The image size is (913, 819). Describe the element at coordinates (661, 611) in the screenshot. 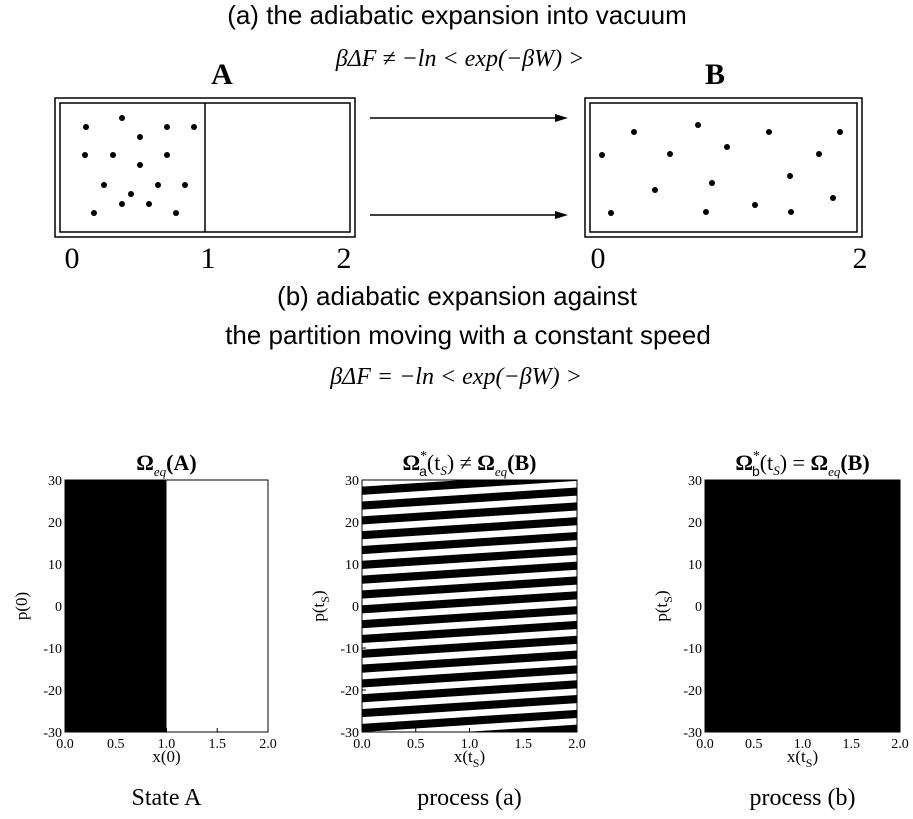

I see `text-part: p(t` at that location.